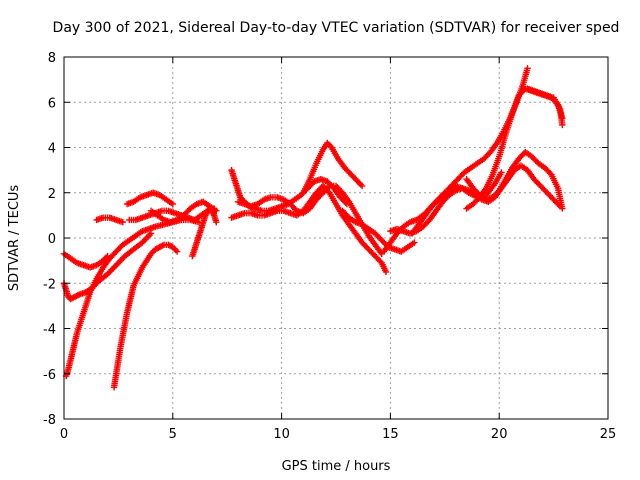  What do you see at coordinates (49, 375) in the screenshot?
I see `y-tick-label: -6` at bounding box center [49, 375].